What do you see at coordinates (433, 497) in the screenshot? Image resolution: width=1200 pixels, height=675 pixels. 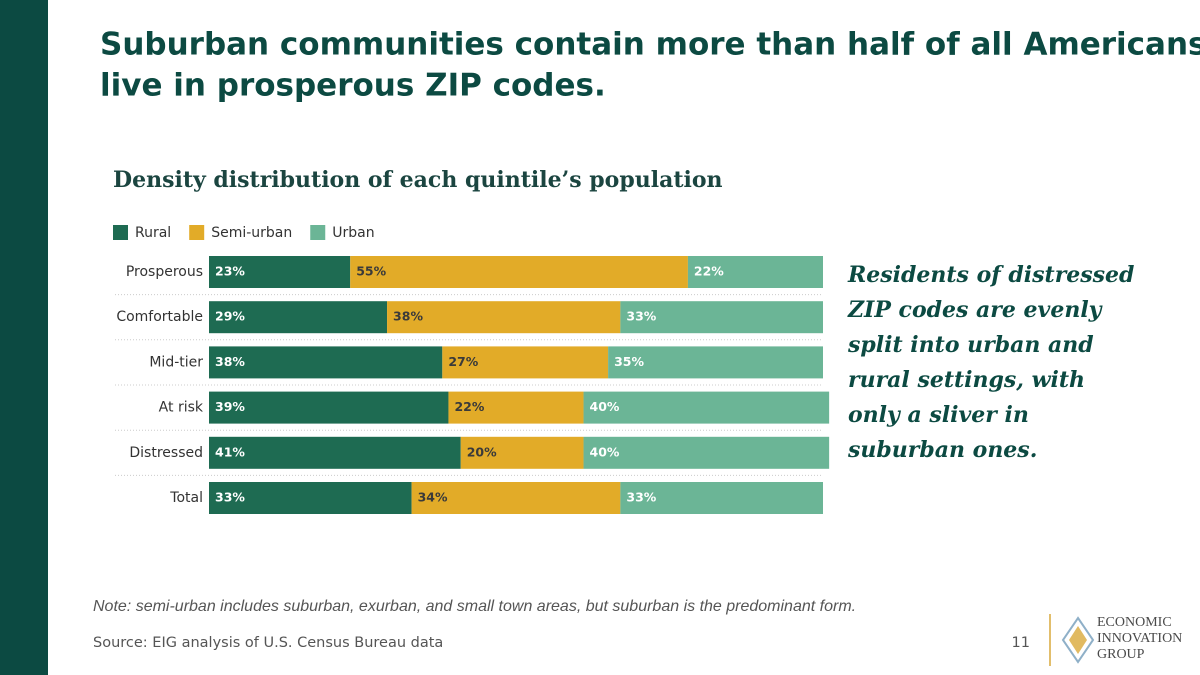 I see `value-label: 34%` at bounding box center [433, 497].